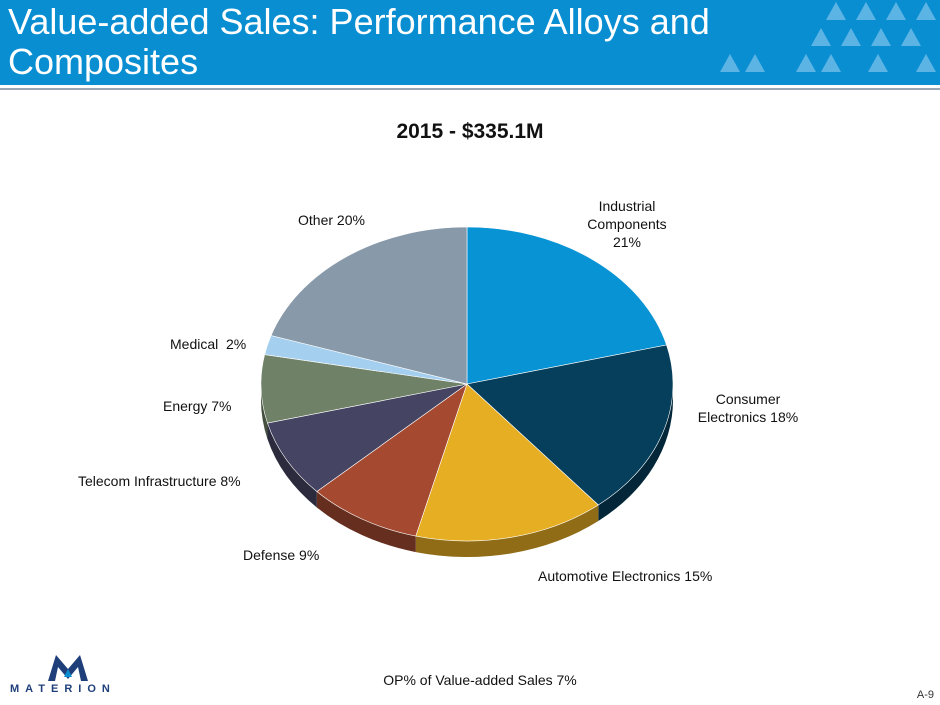 This screenshot has width=940, height=705. Describe the element at coordinates (281, 555) in the screenshot. I see `label-defense: Defense 9%` at that location.